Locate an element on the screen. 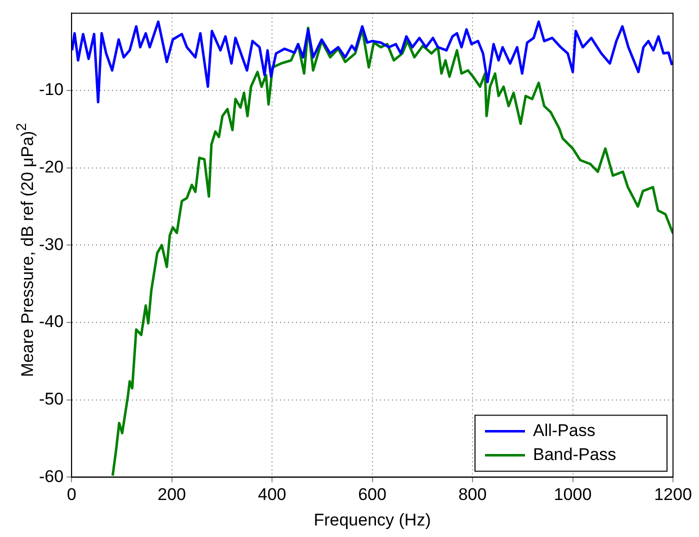 The height and width of the screenshot is (537, 699). y-tick-label: -40 is located at coordinates (51, 322).